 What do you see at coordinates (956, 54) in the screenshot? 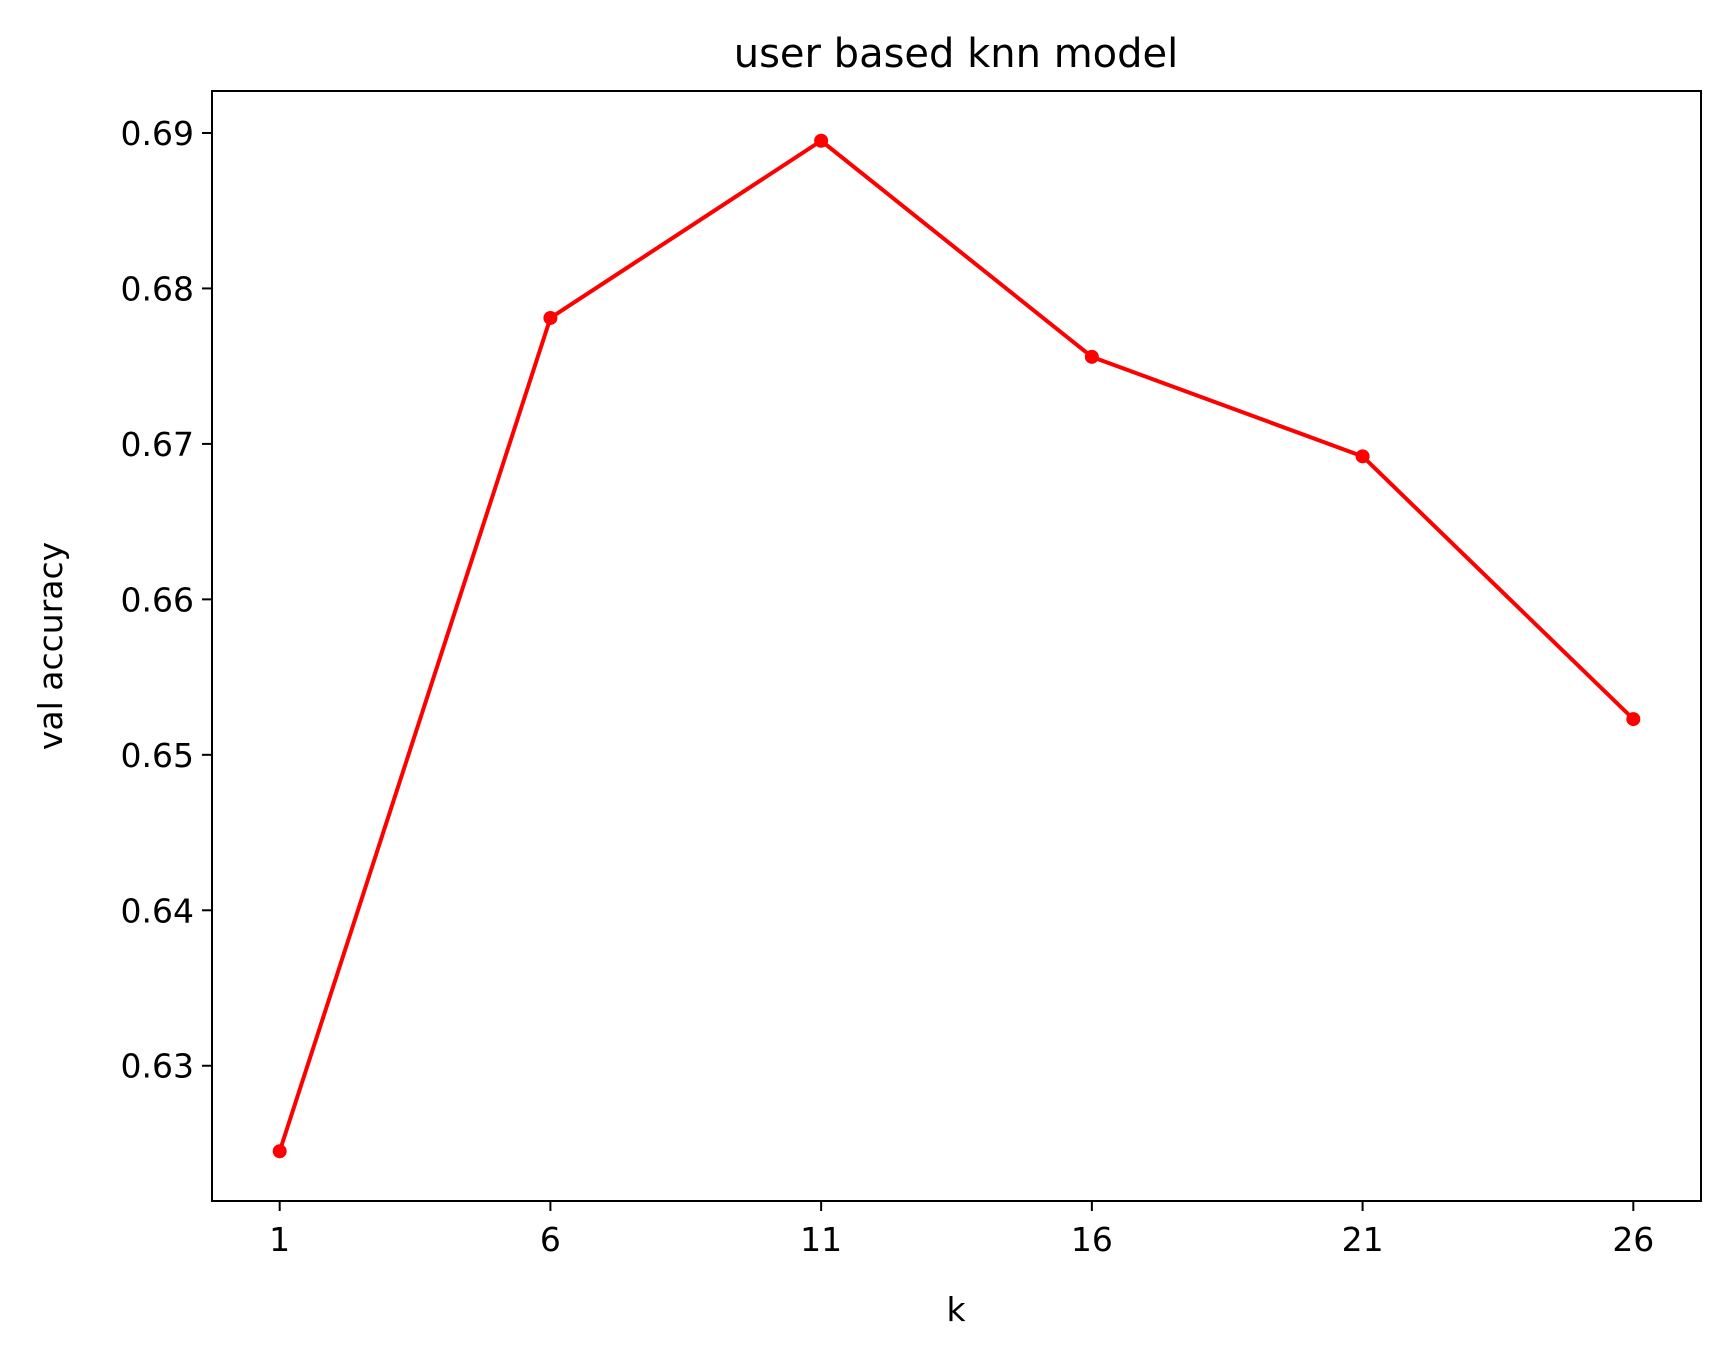
I see `chart-title: user based knn model` at bounding box center [956, 54].